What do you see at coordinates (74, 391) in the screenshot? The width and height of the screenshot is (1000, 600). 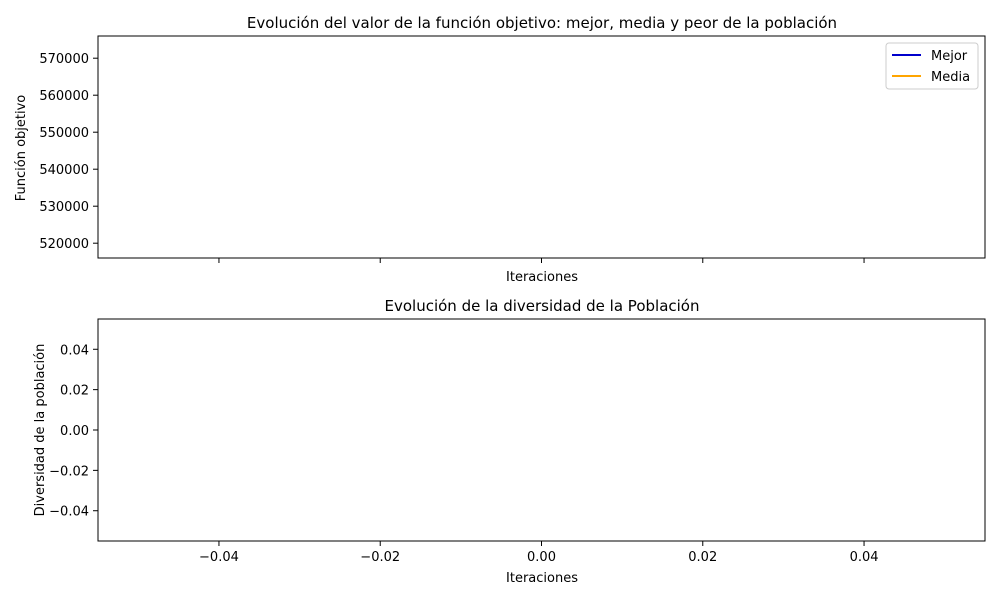 I see `y-tick-label: 0.02` at bounding box center [74, 391].